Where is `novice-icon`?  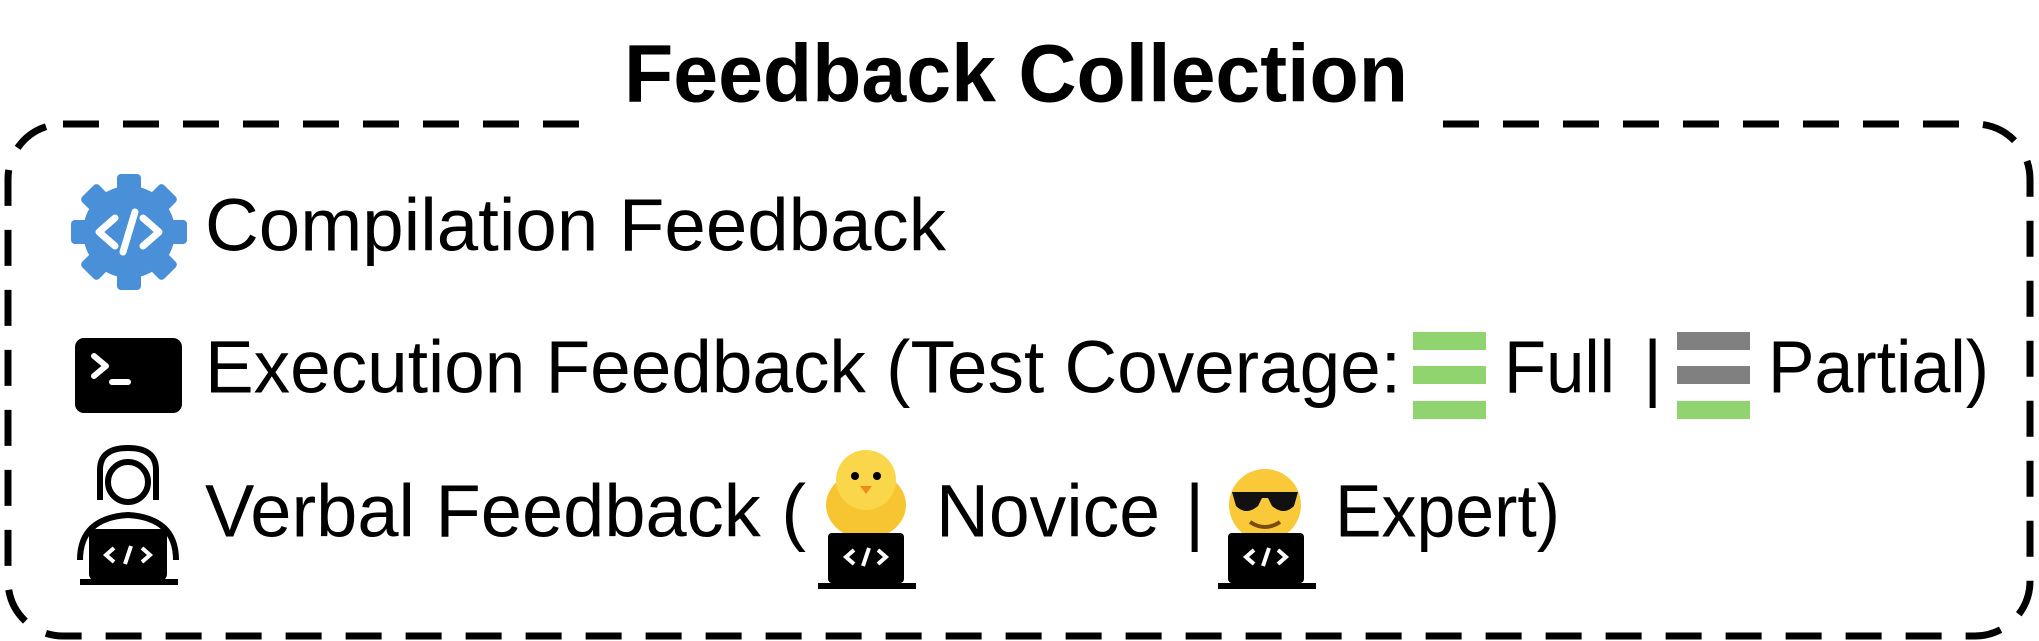
novice-icon is located at coordinates (867, 519).